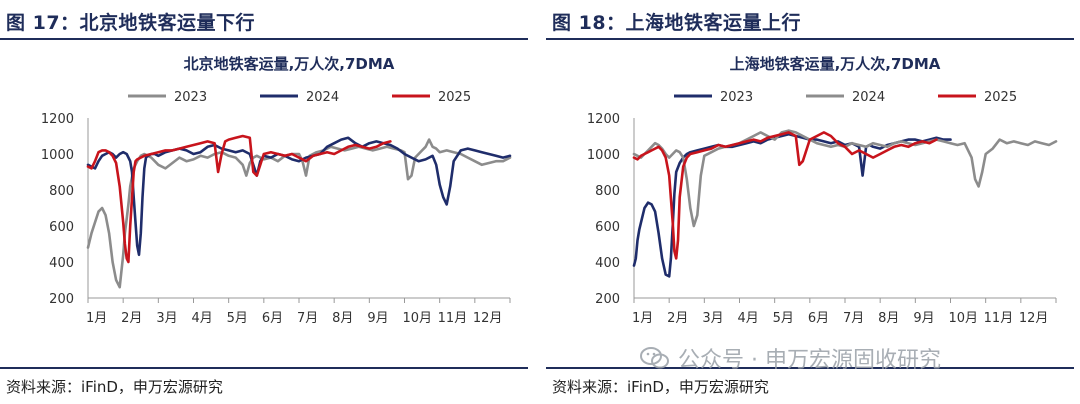  Describe the element at coordinates (677, 23) in the screenshot. I see `figure-title: 图 18：上海地铁客运量上行` at that location.